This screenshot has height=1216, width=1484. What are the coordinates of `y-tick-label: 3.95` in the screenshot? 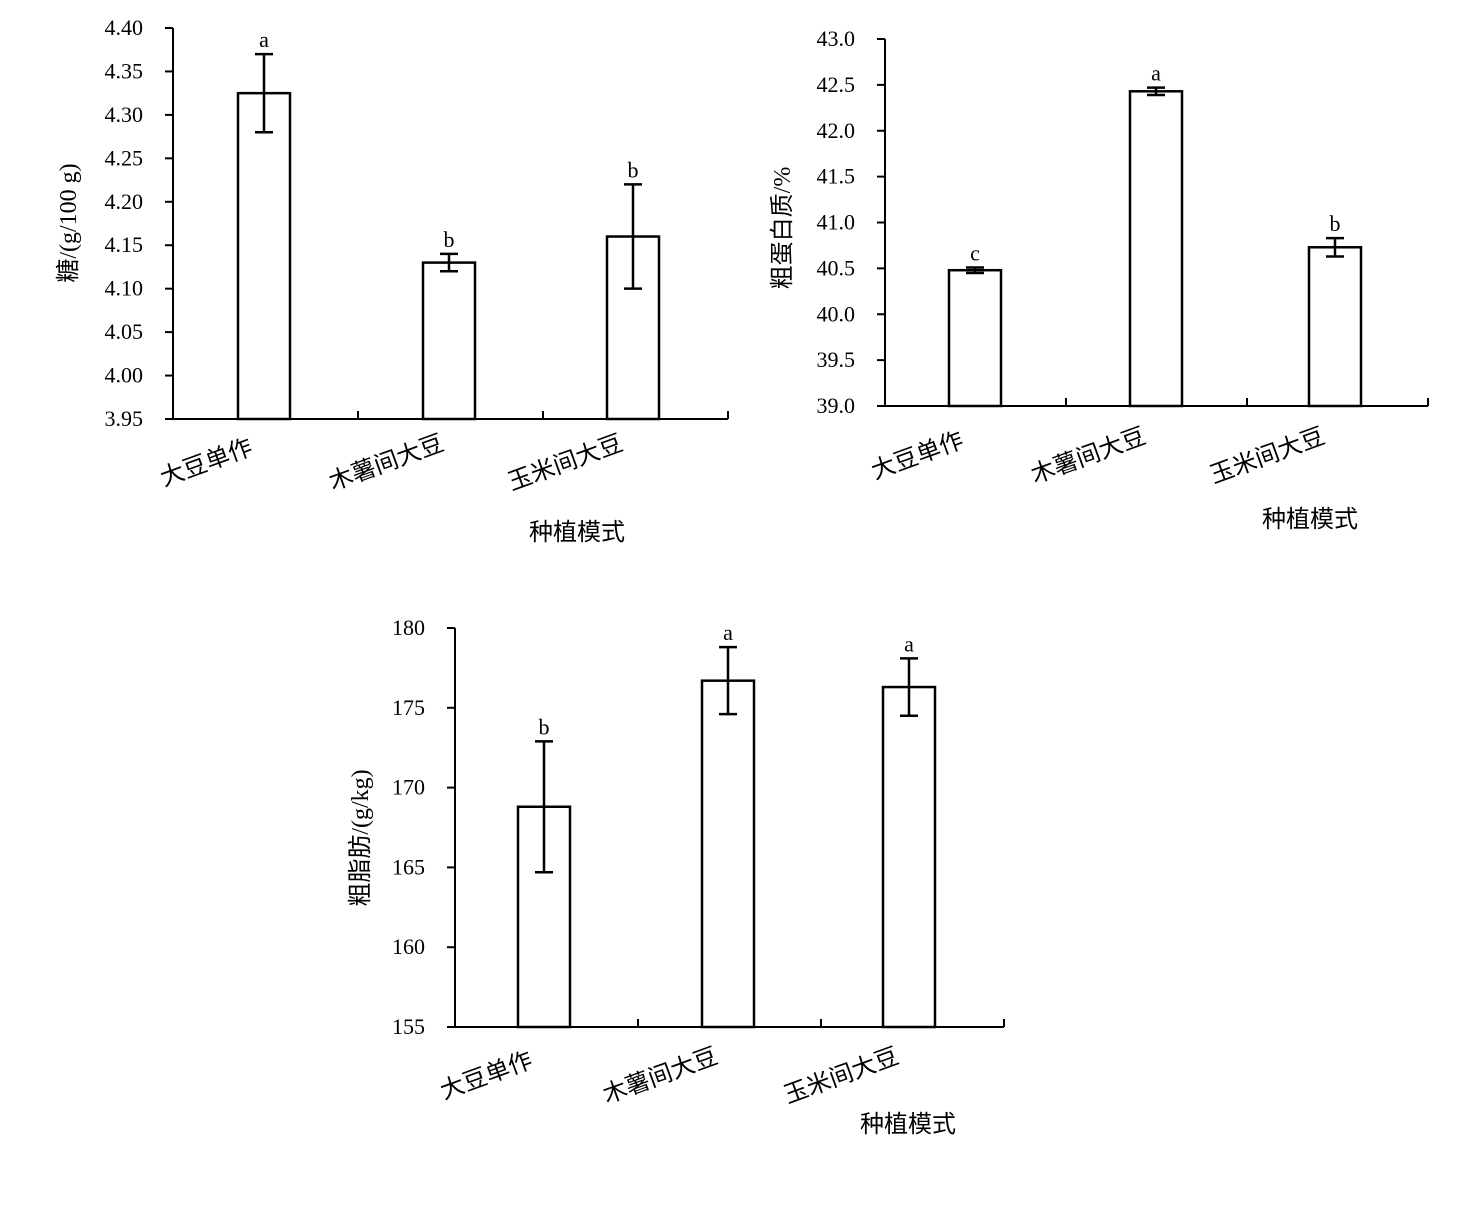 It's located at (124, 418).